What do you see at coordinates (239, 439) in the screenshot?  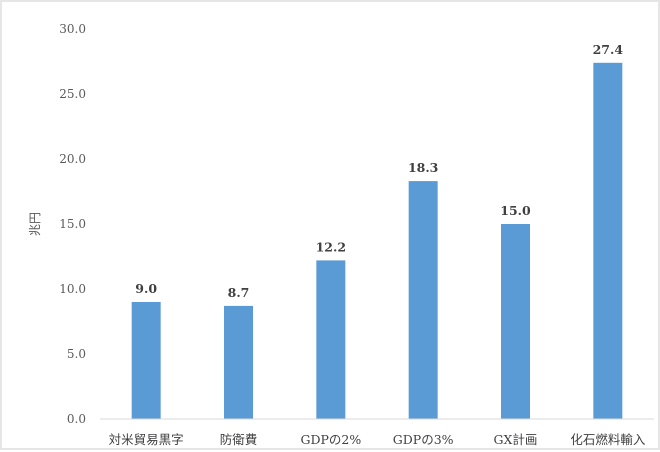 I see `x-category-label: 防衛費` at bounding box center [239, 439].